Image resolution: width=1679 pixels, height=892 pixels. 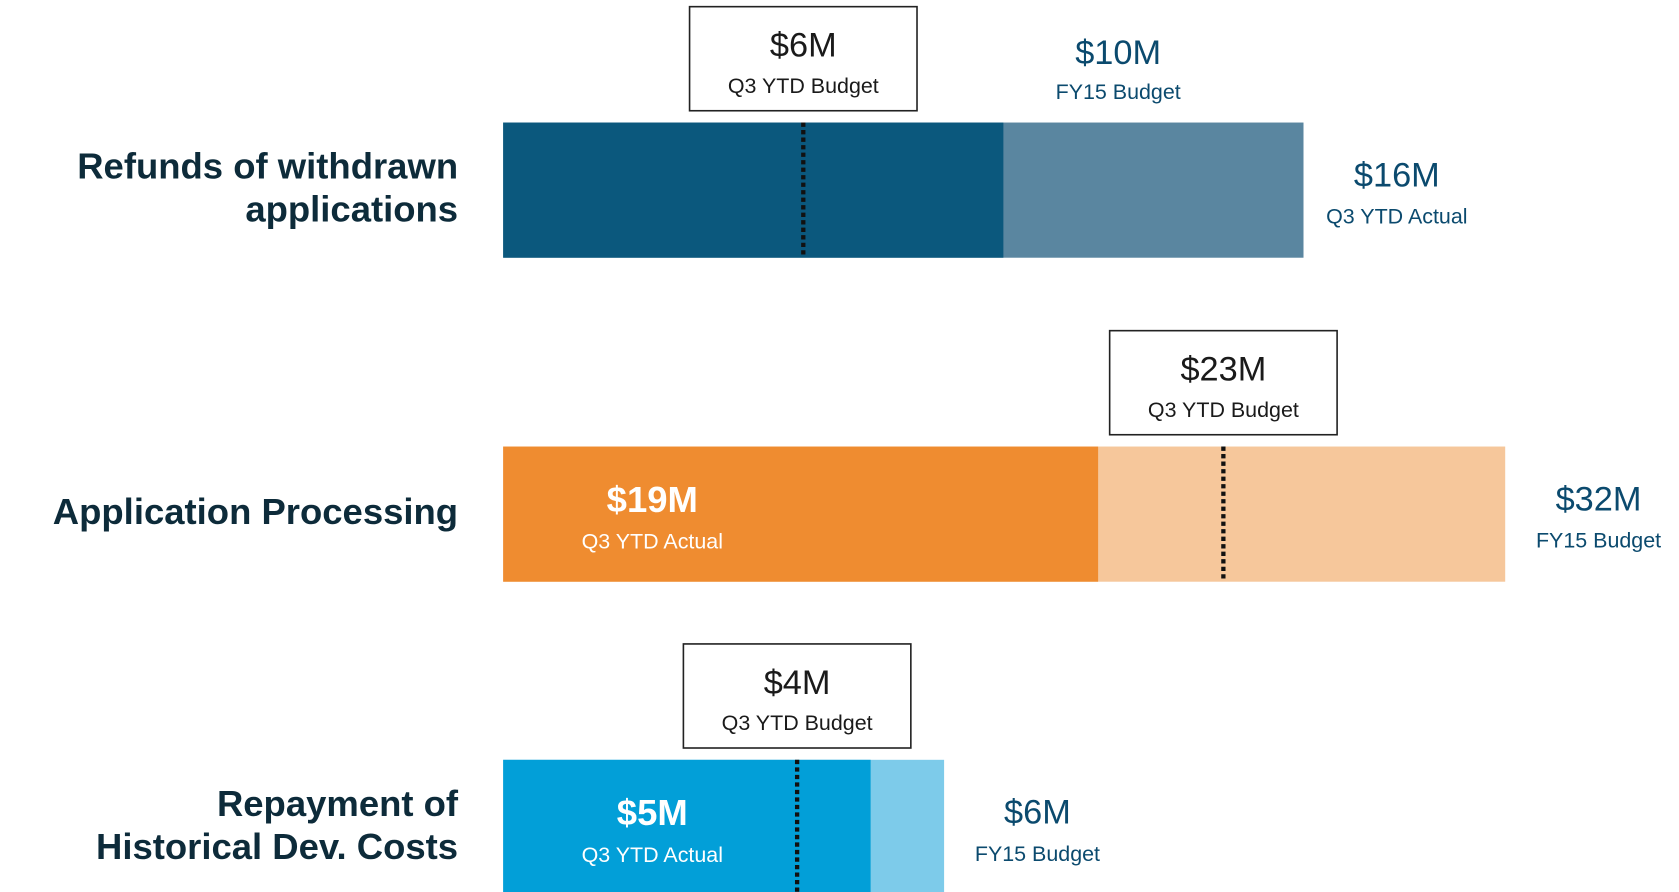 What do you see at coordinates (797, 683) in the screenshot?
I see `budget-value: $4M` at bounding box center [797, 683].